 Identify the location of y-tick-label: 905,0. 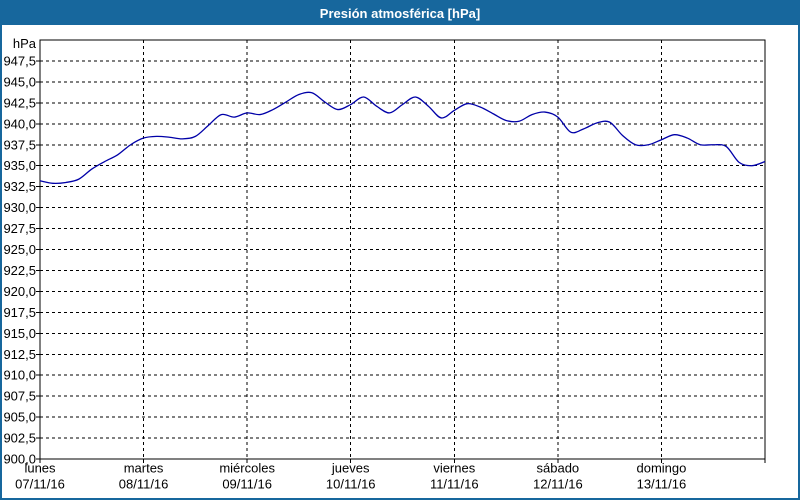
(19, 417).